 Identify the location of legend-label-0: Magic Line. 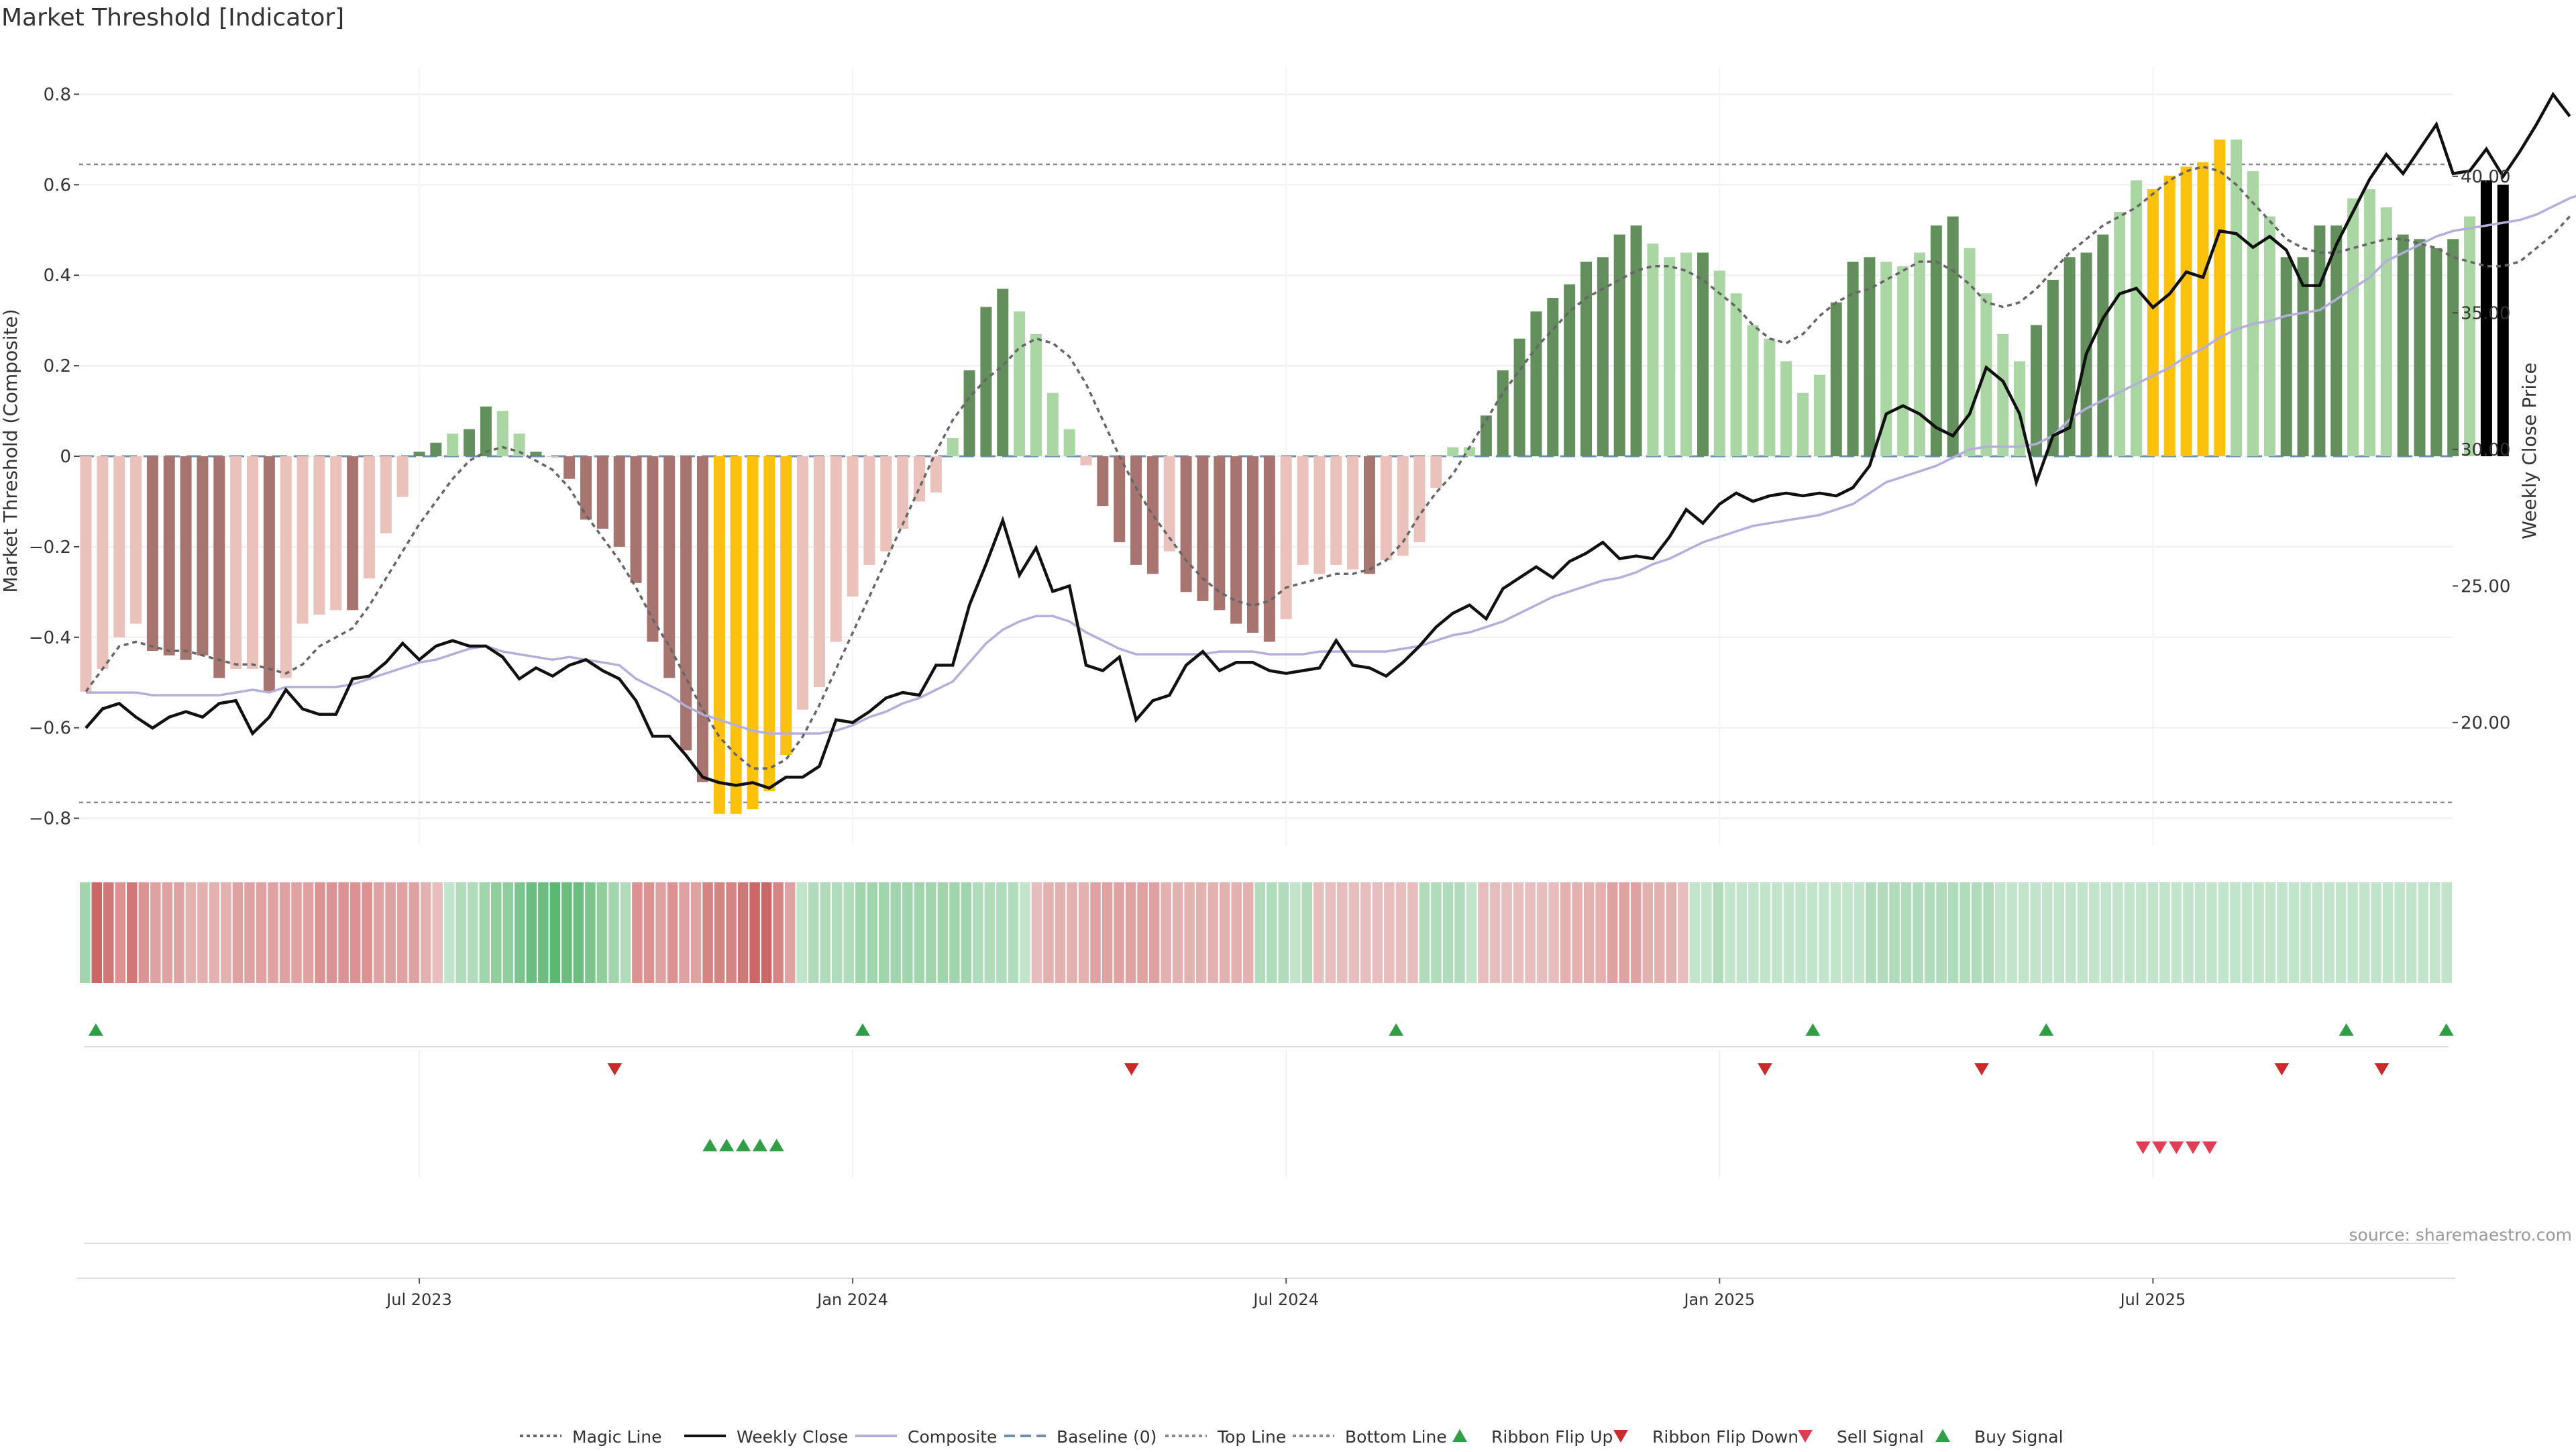
(617, 1437).